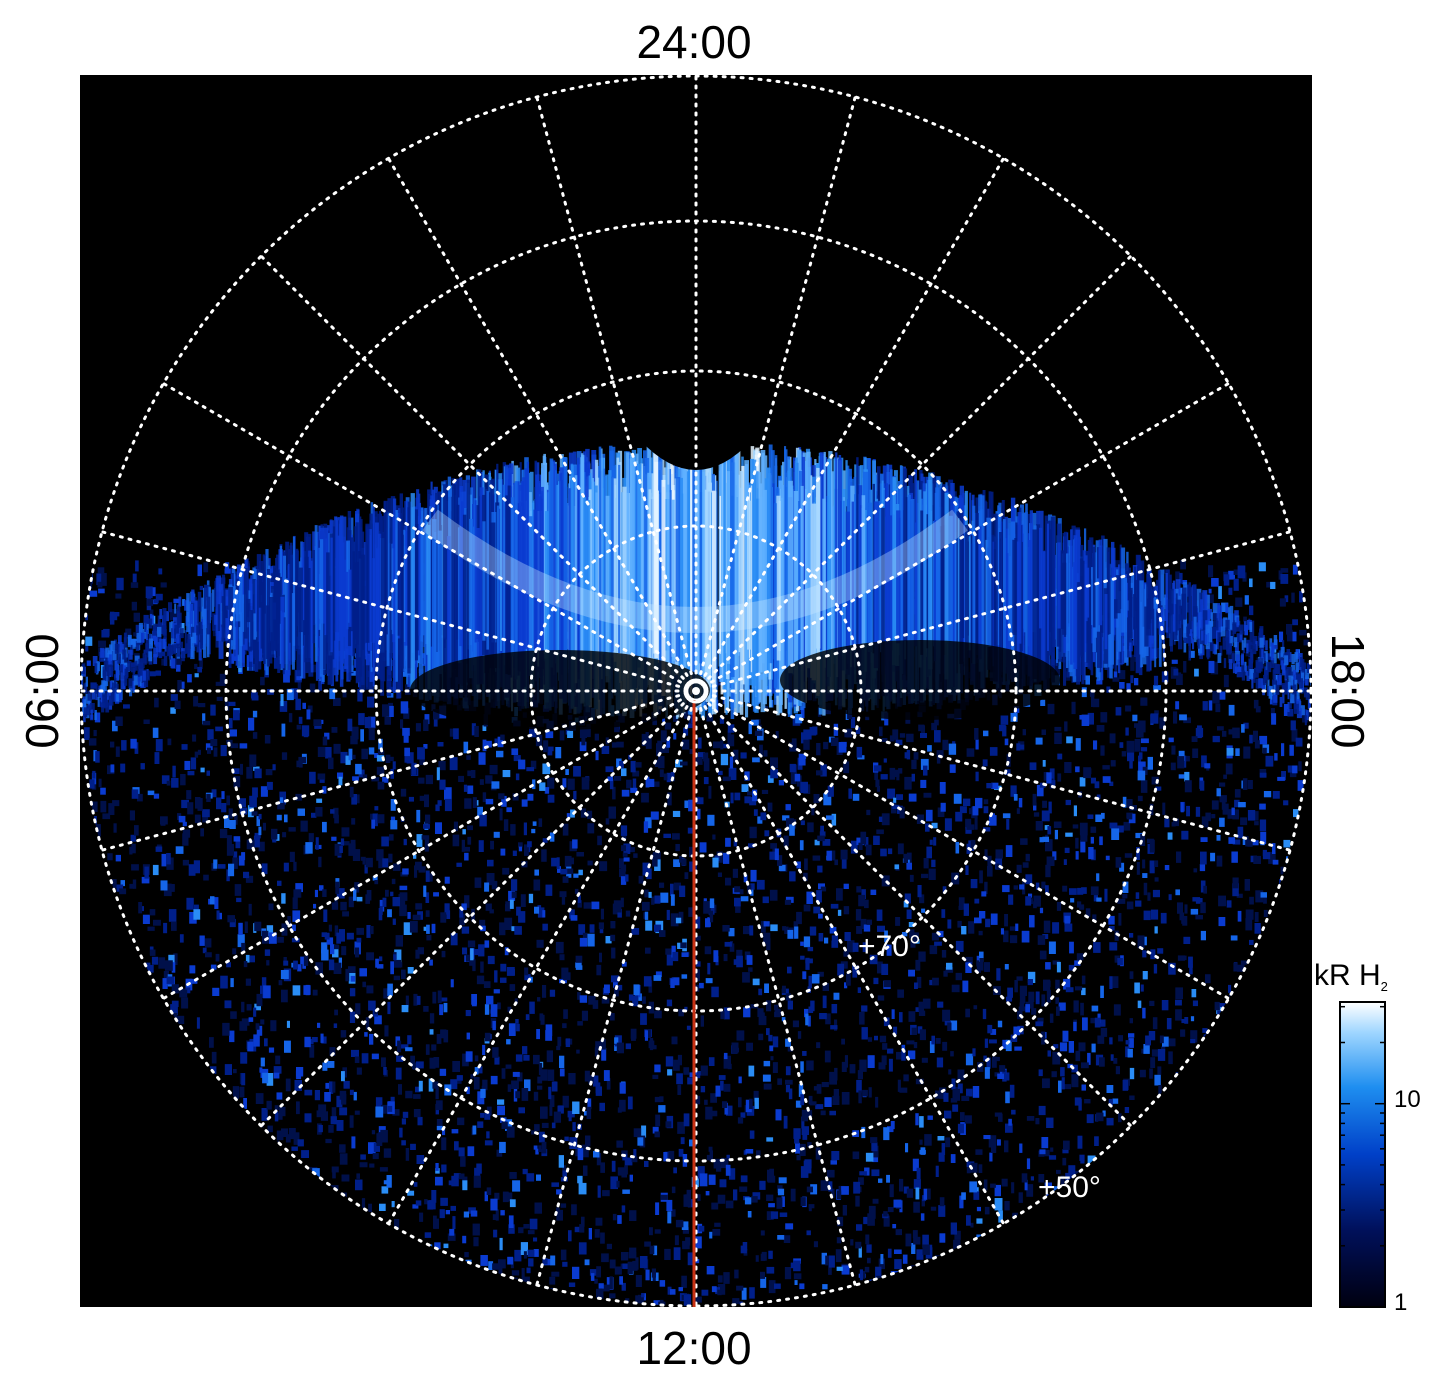 This screenshot has height=1384, width=1447. I want to click on pole-marker-icon, so click(696, 691).